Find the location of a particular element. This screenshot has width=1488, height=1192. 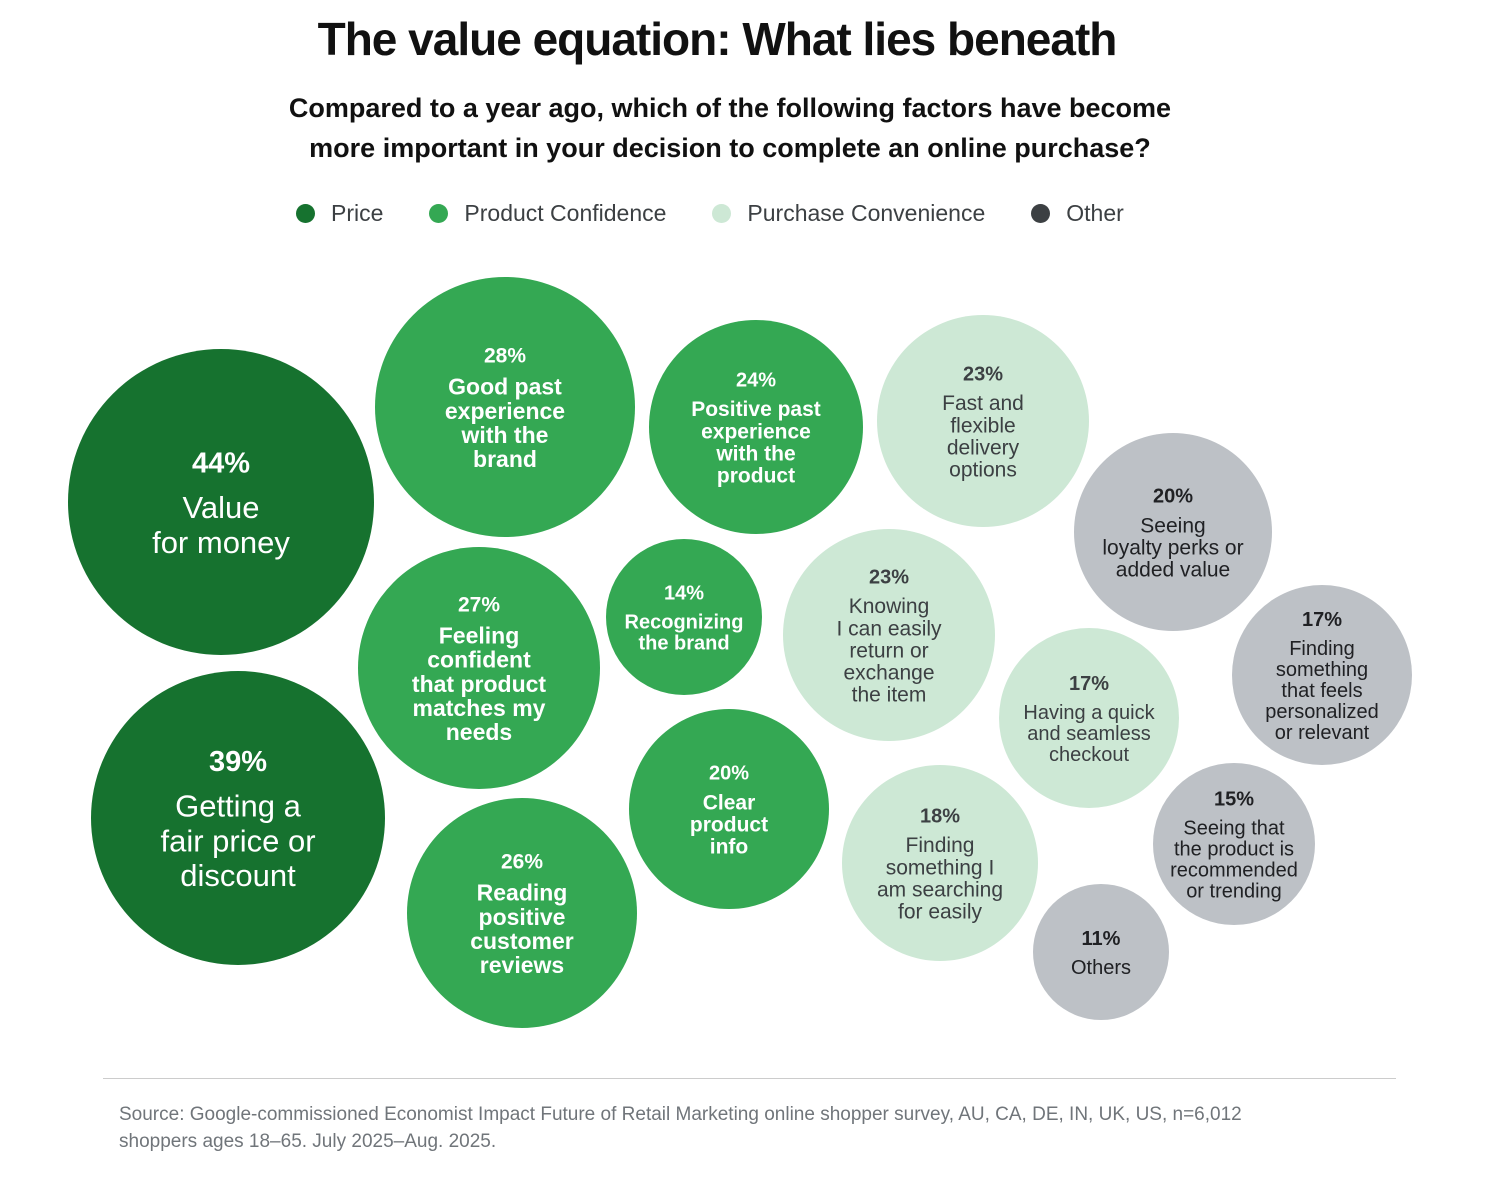

bubble-category-label: the brand is located at coordinates (683, 643).